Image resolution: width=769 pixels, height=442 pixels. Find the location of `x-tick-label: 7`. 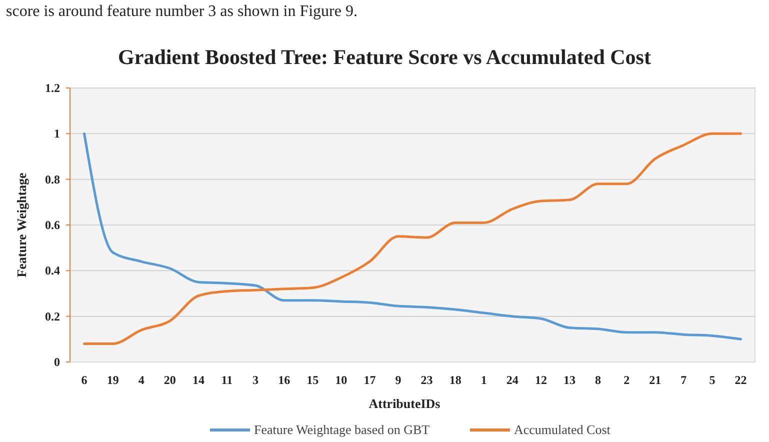

x-tick-label: 7 is located at coordinates (683, 380).